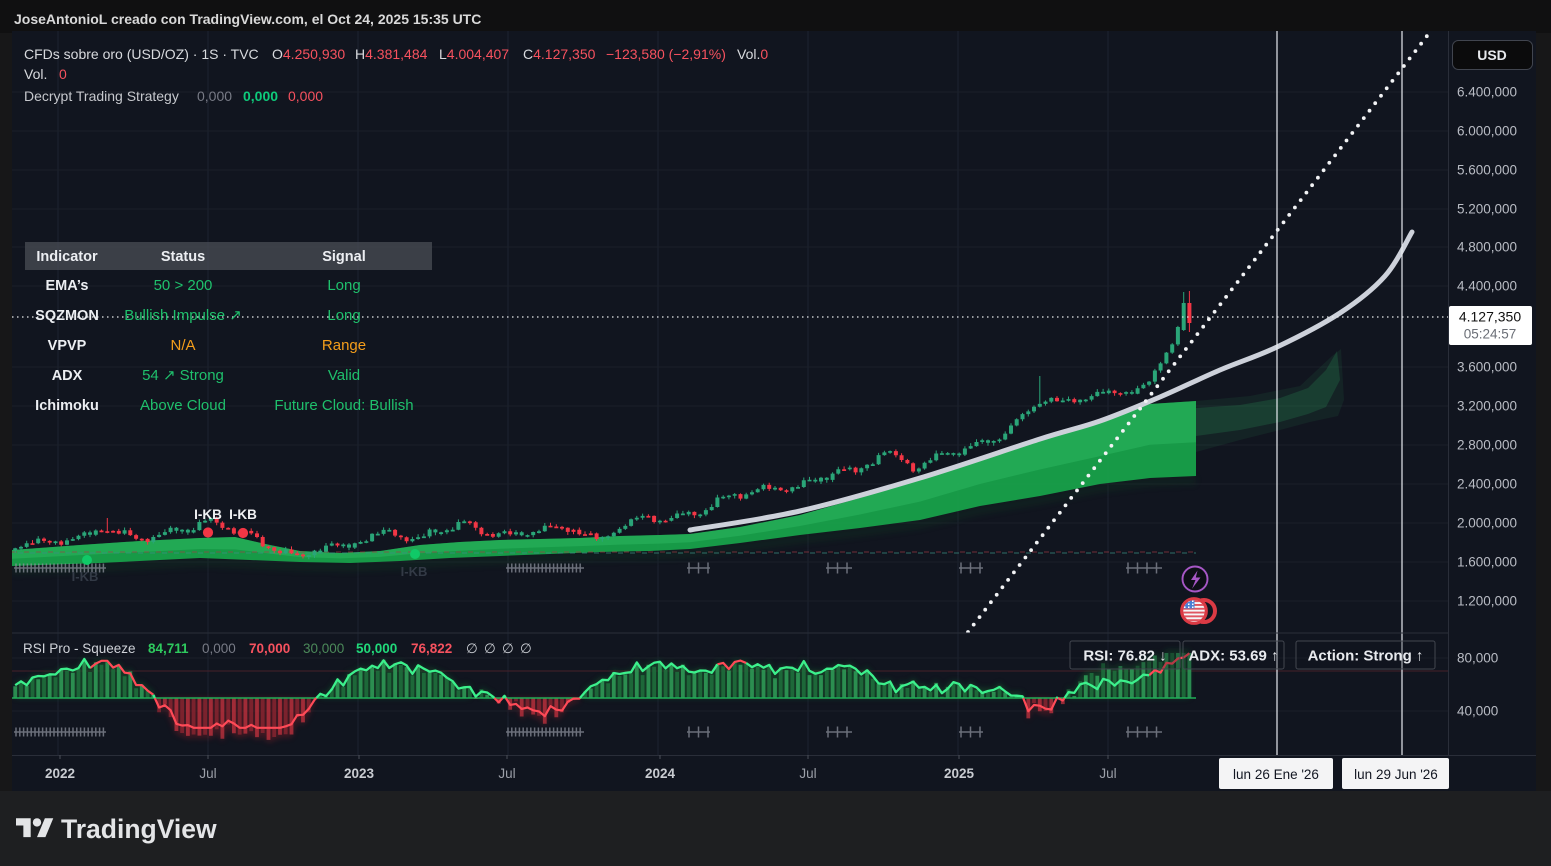  I want to click on svg-text: USD, so click(1492, 55).